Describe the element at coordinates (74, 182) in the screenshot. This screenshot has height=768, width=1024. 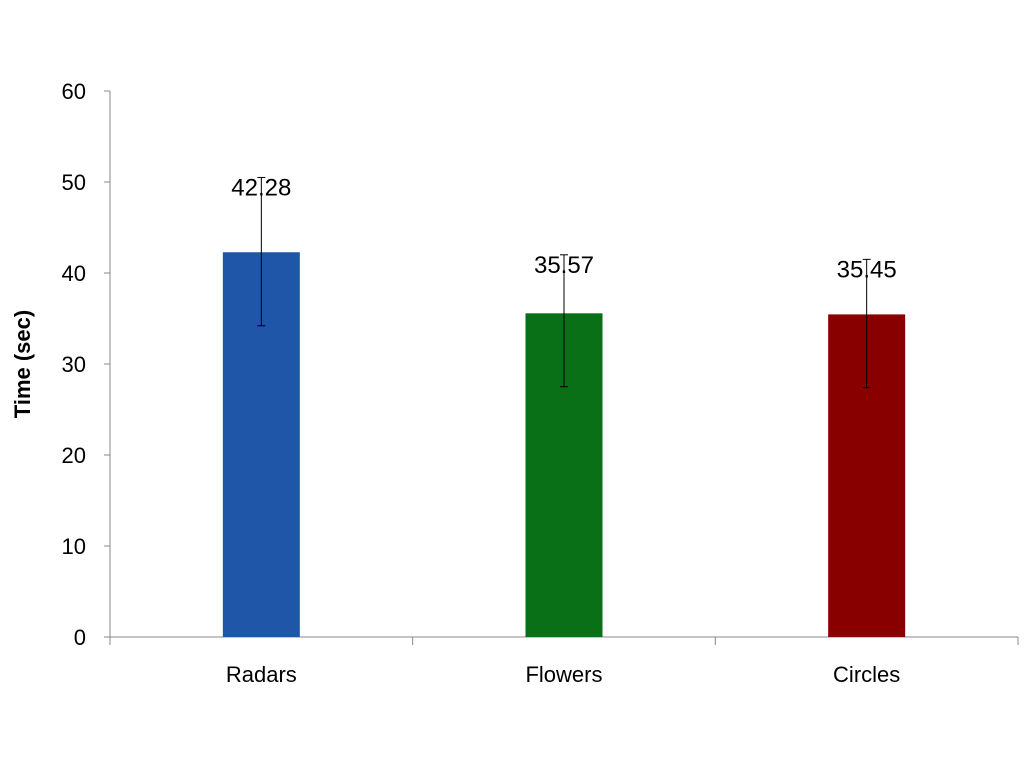
I see `y-tick-label: 50` at that location.